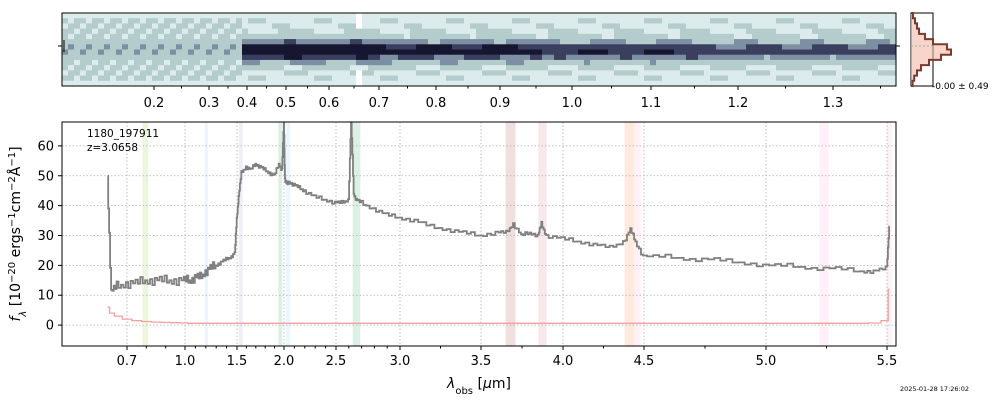 Image resolution: width=1000 pixels, height=400 pixels. Describe the element at coordinates (436, 103) in the screenshot. I see `two-d-tick-label: 0.8` at that location.